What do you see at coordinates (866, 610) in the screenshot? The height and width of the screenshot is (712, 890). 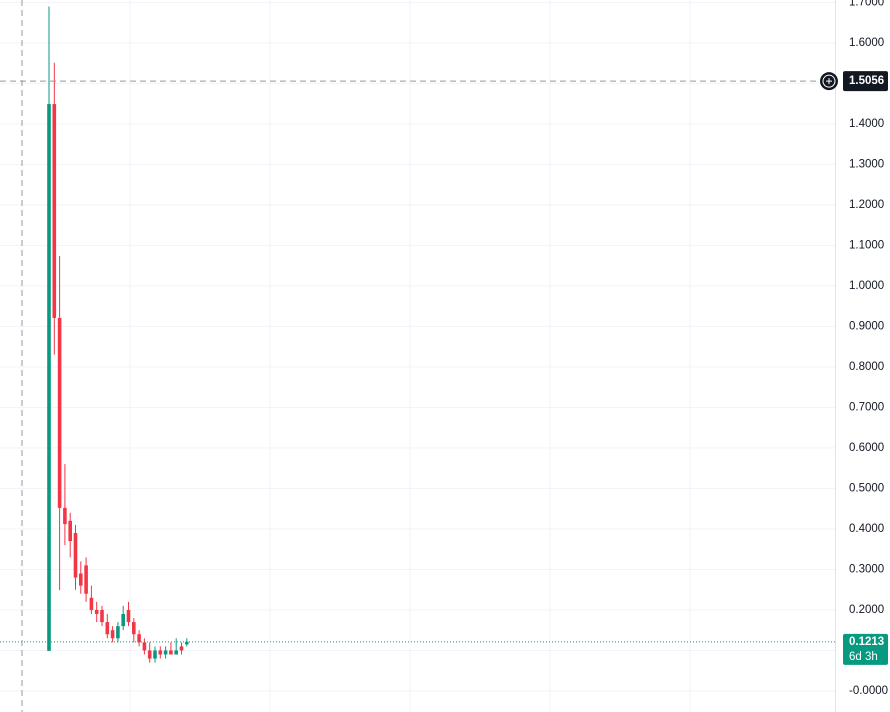 I see `y-tick-label: 0.2000` at bounding box center [866, 610].